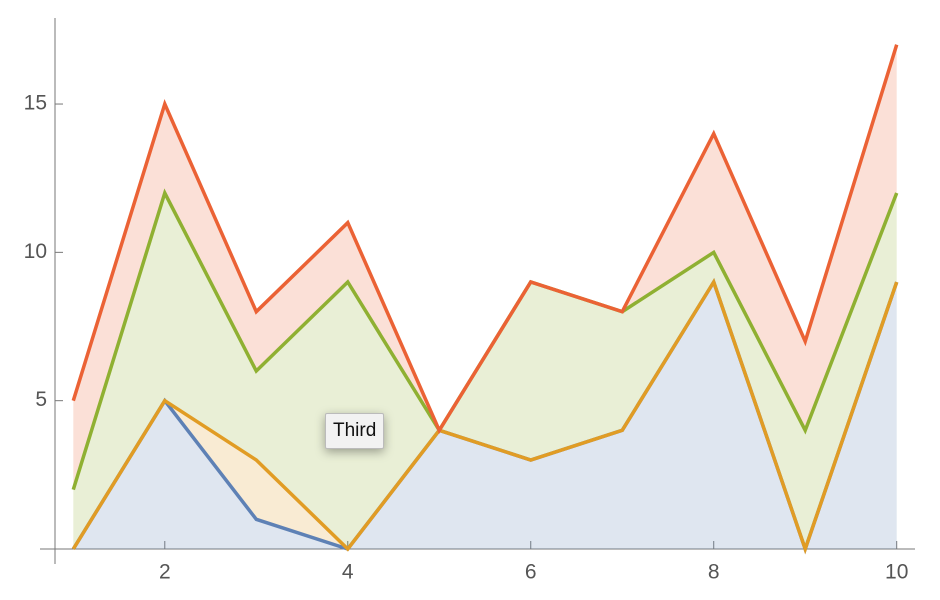  What do you see at coordinates (714, 572) in the screenshot?
I see `x-tick-label: 8` at bounding box center [714, 572].